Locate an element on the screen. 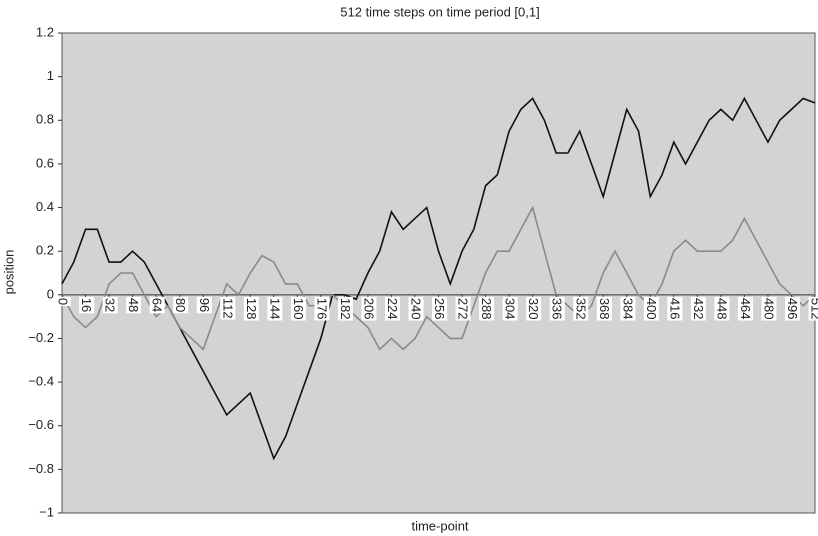 The height and width of the screenshot is (536, 818). x-tick-label: 480 is located at coordinates (769, 309).